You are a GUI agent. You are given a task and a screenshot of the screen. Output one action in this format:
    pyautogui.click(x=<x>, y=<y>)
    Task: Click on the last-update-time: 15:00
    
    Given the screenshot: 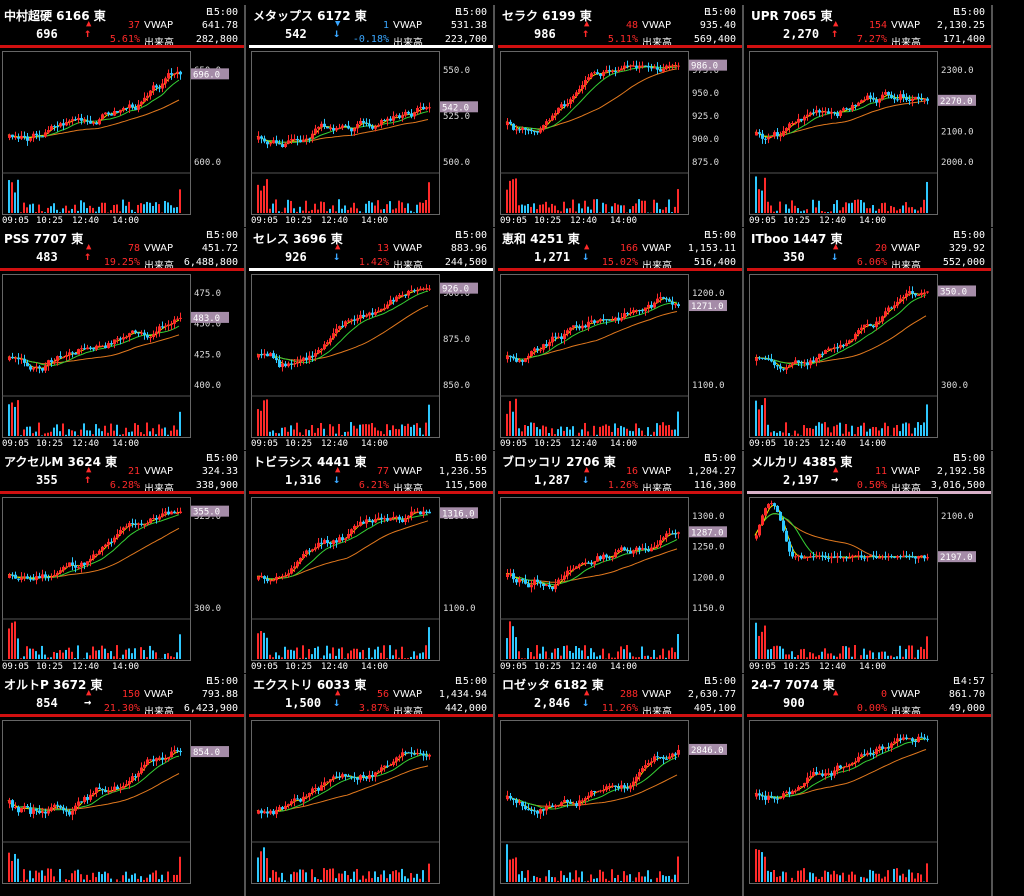 What is the action you would take?
    pyautogui.click(x=472, y=458)
    